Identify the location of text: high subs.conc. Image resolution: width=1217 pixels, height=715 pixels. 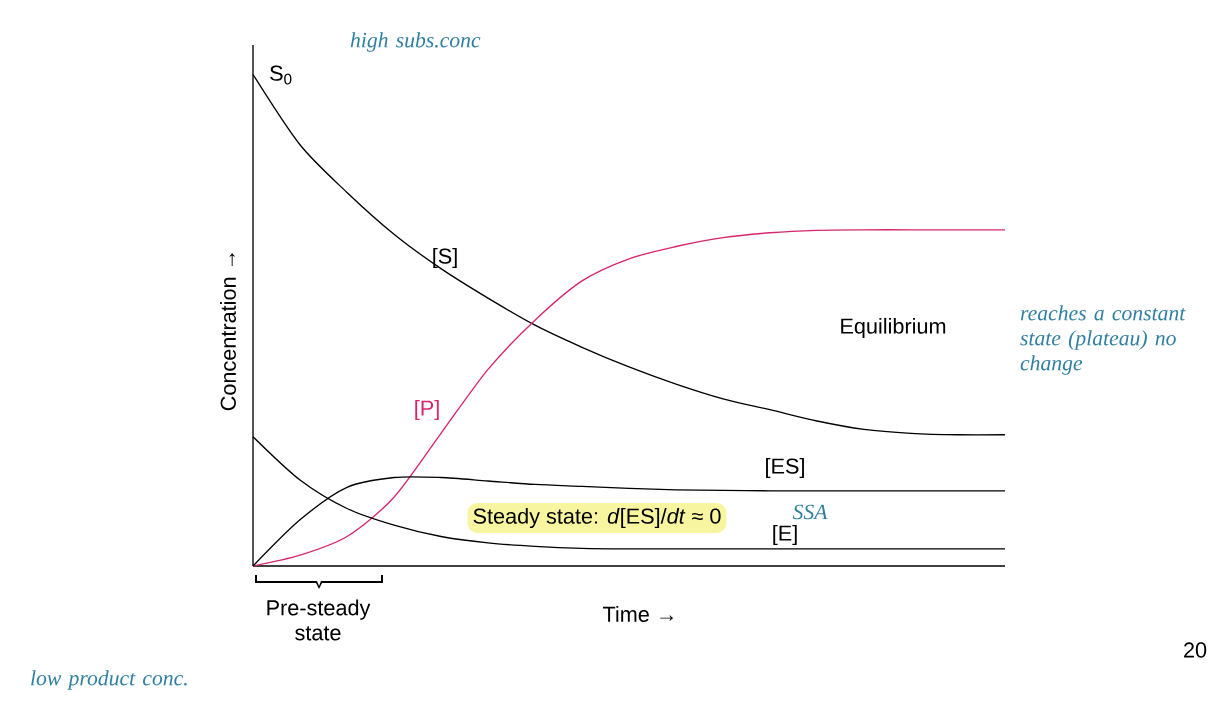
(415, 42).